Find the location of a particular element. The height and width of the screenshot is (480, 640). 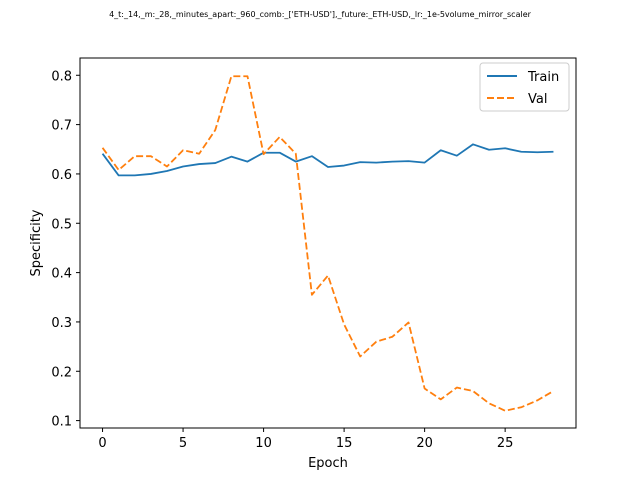

legend-label-train: Train is located at coordinates (543, 77).